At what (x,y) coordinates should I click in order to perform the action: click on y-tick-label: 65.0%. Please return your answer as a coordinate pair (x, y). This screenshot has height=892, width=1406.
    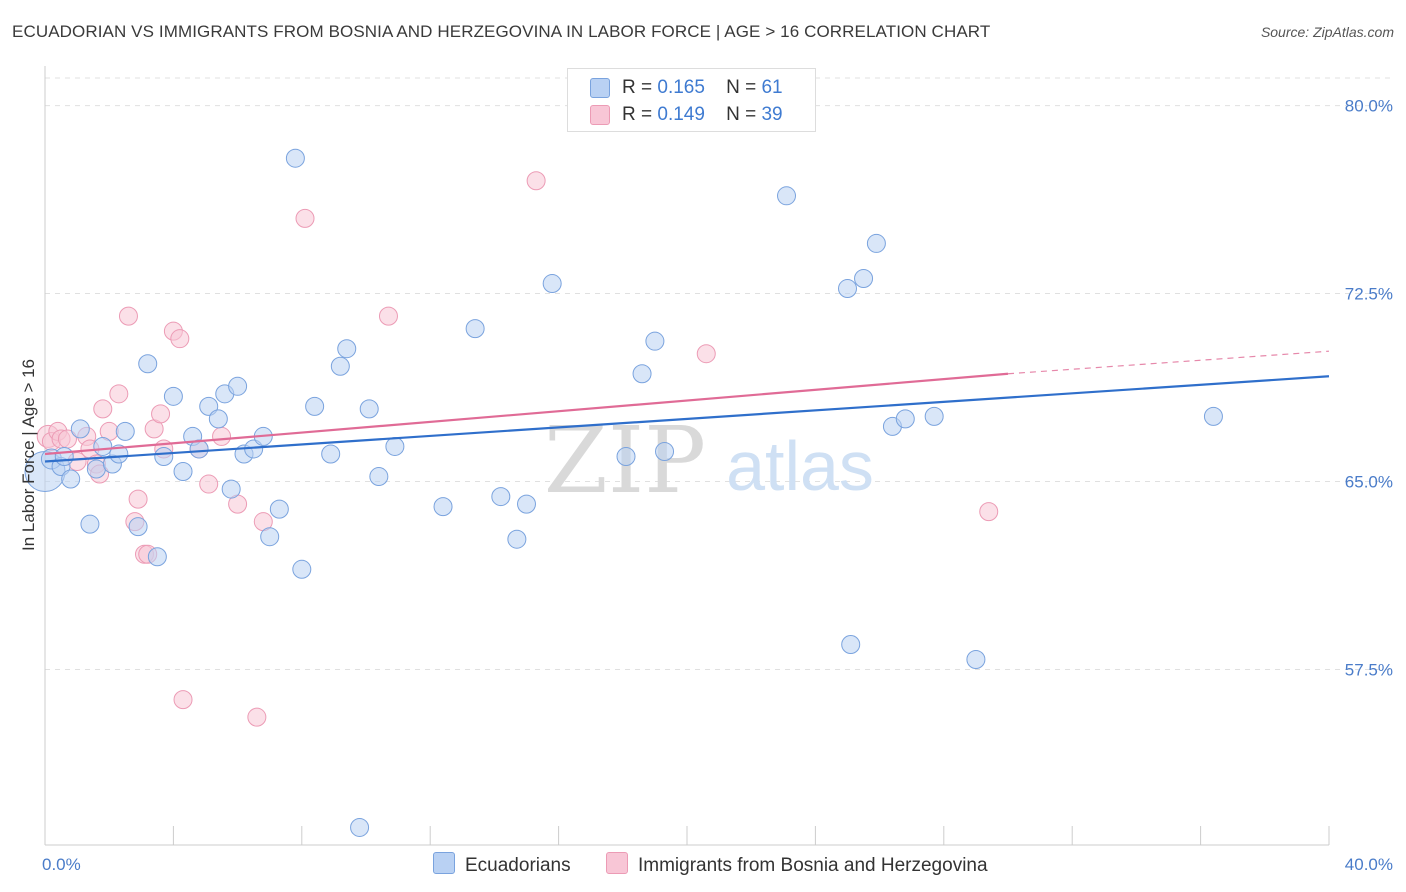
    Looking at the image, I should click on (1369, 482).